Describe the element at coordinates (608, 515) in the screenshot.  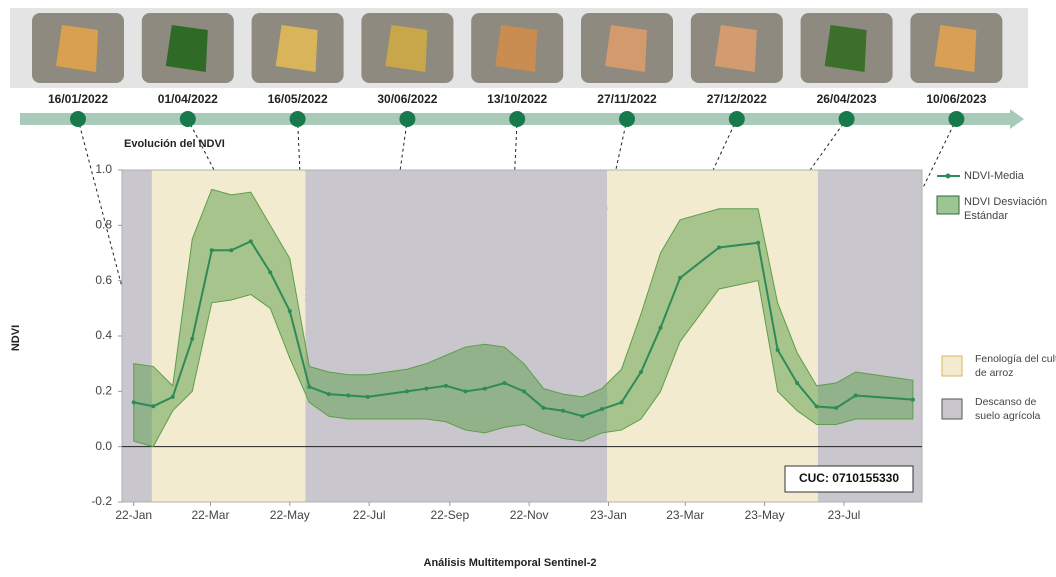
I see `x-tick-label: 23-Jan` at that location.